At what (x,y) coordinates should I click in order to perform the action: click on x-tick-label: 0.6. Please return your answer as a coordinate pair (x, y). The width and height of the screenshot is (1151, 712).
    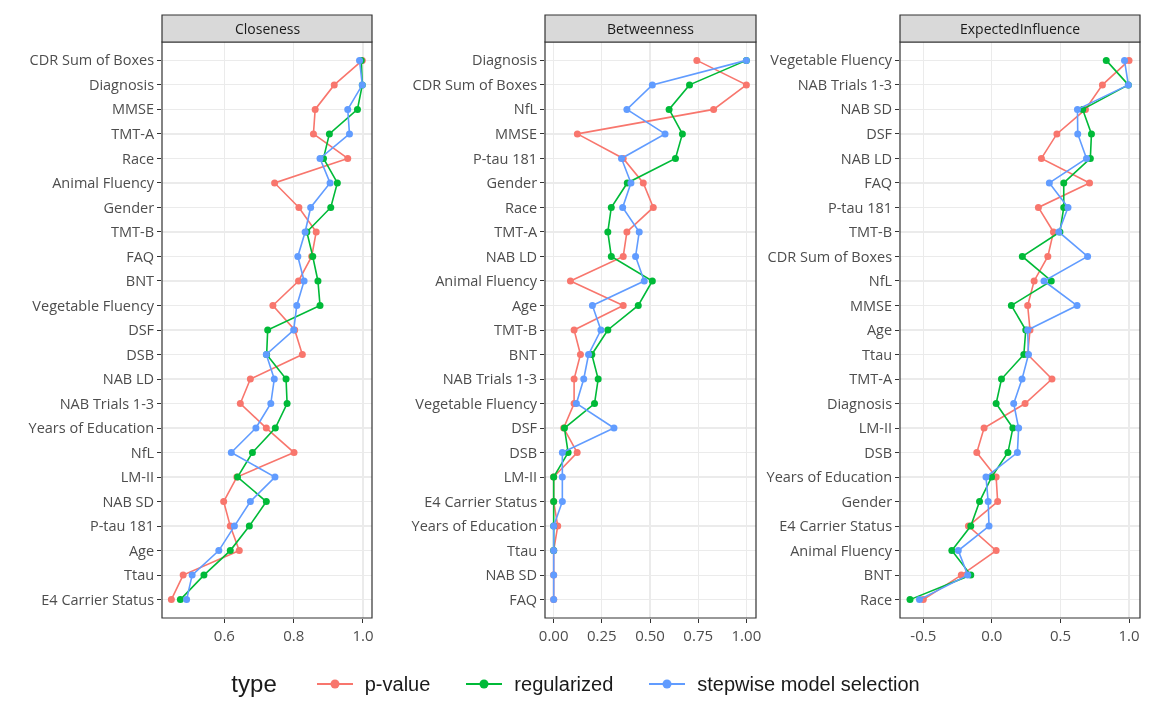
    Looking at the image, I should click on (224, 635).